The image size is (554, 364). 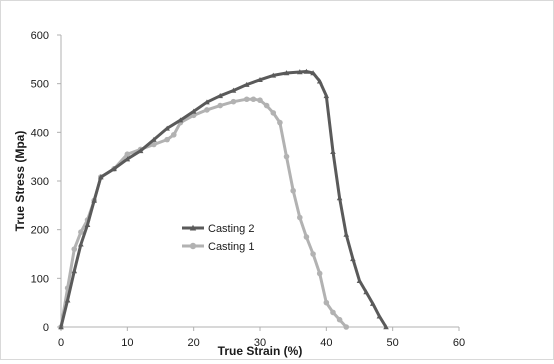 I want to click on y-axis-ticks: 0 100 200 300 400 500 600, so click(x=46, y=182).